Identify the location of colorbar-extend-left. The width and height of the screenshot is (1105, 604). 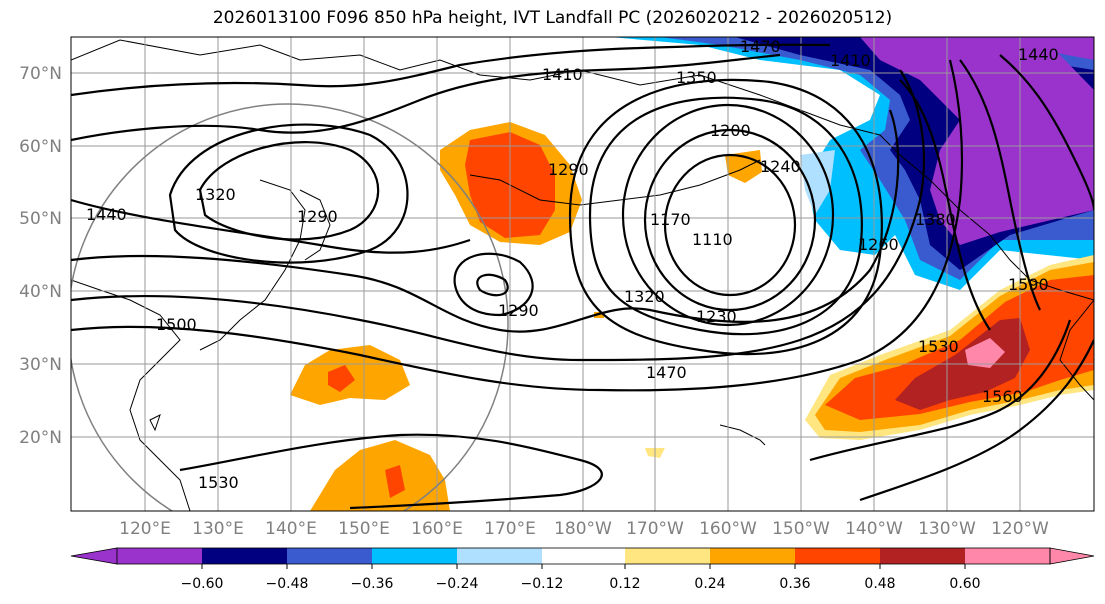
(94, 556).